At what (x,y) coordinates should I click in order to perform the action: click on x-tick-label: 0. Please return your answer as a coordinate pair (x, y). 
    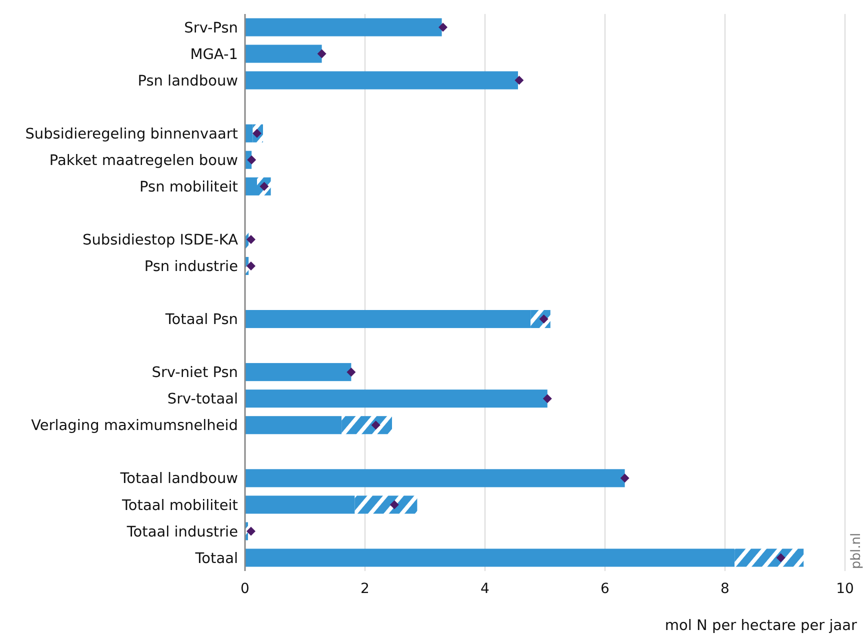
    Looking at the image, I should click on (245, 589).